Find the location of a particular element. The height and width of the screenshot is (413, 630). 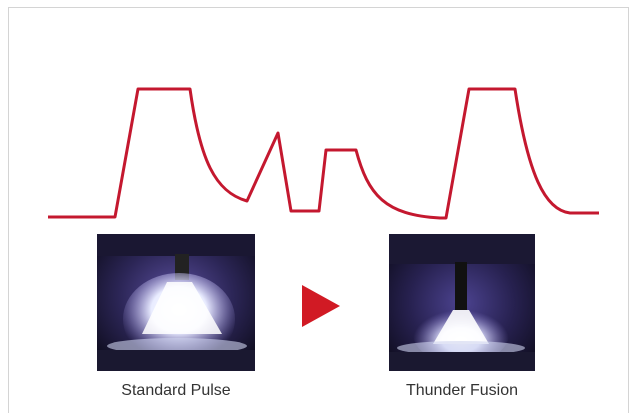

standard-pulse-photo is located at coordinates (176, 302).